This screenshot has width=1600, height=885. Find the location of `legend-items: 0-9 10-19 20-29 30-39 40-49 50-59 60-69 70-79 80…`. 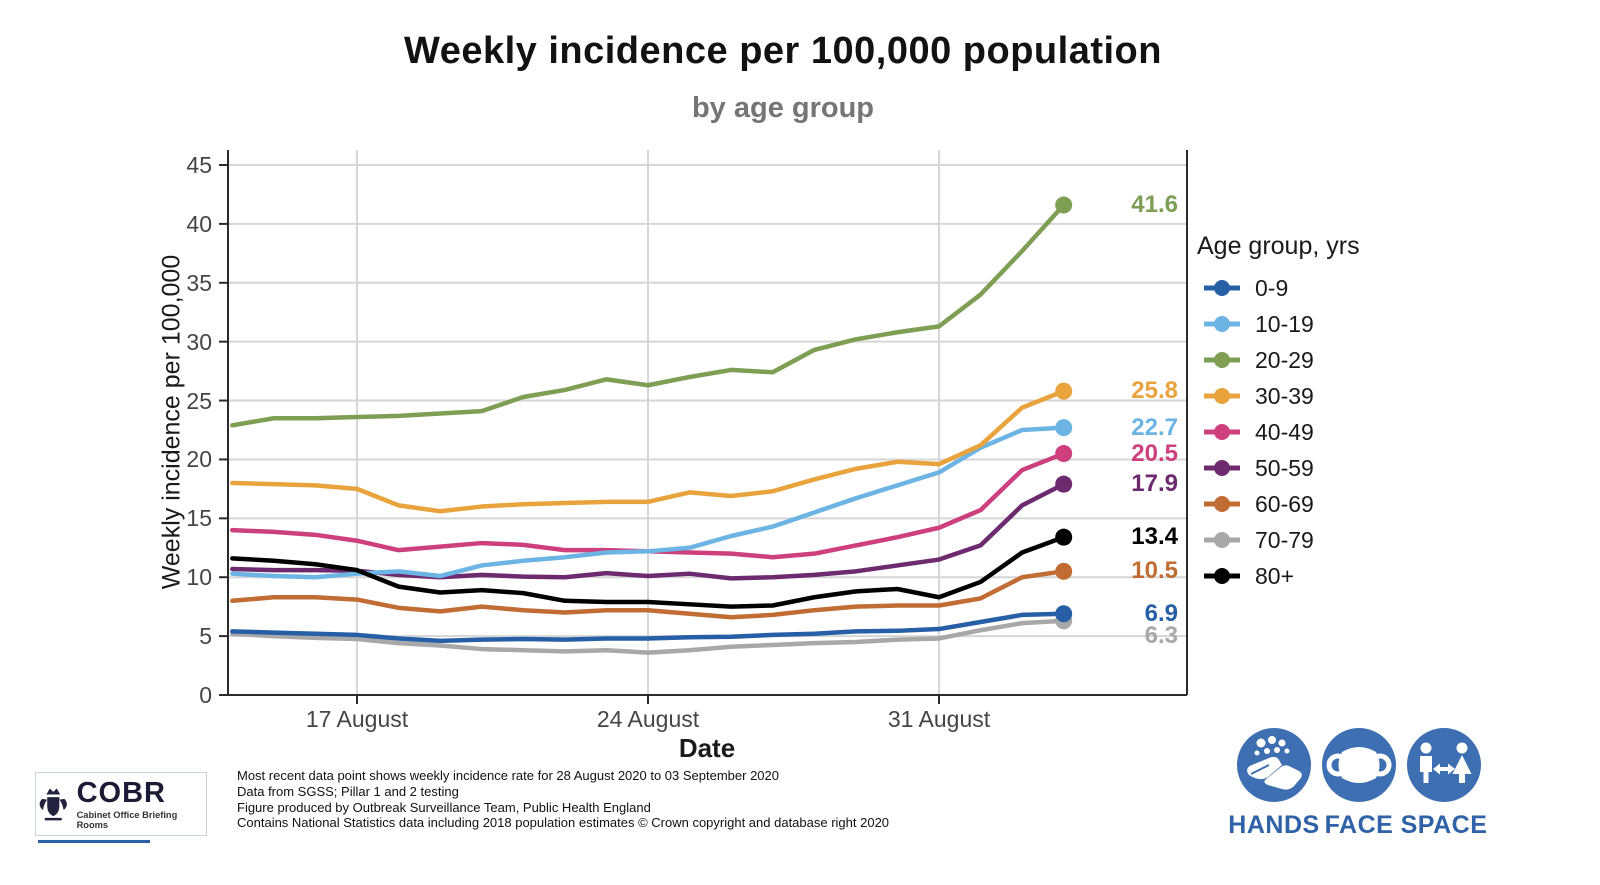

legend-items: 0-9 10-19 20-29 30-39 40-49 50-59 60-69 70-79 80… is located at coordinates (1258, 432).